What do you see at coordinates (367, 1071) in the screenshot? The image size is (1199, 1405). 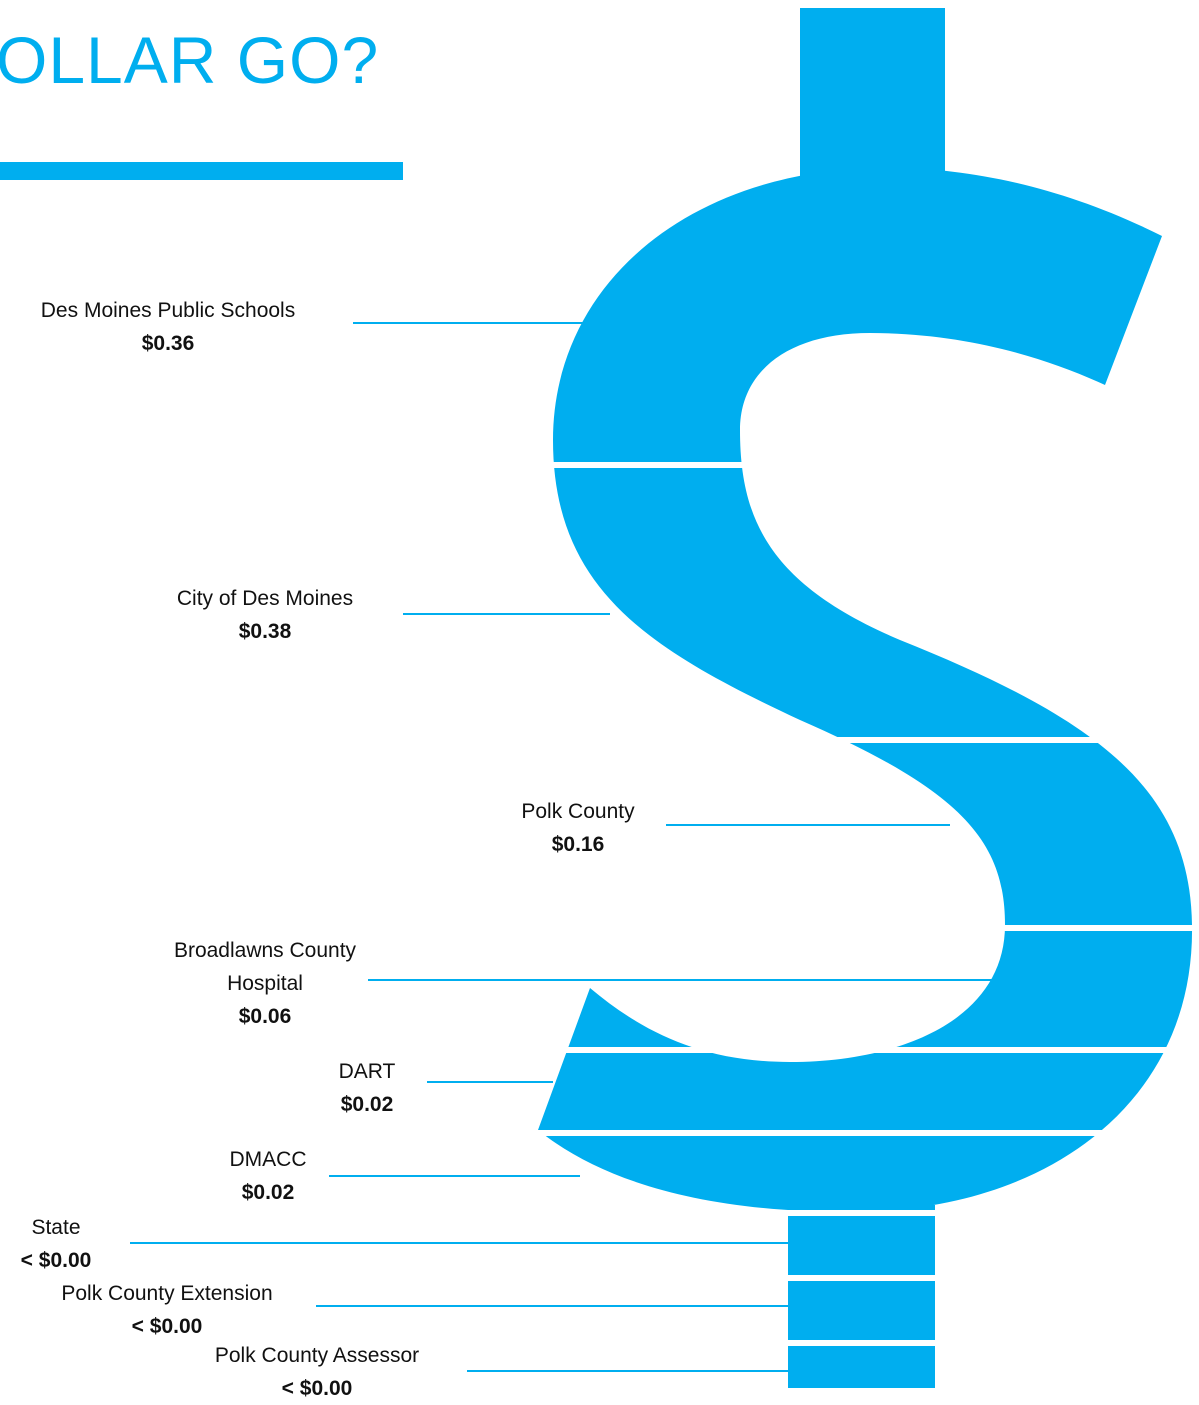 I see `item-name: DART` at bounding box center [367, 1071].